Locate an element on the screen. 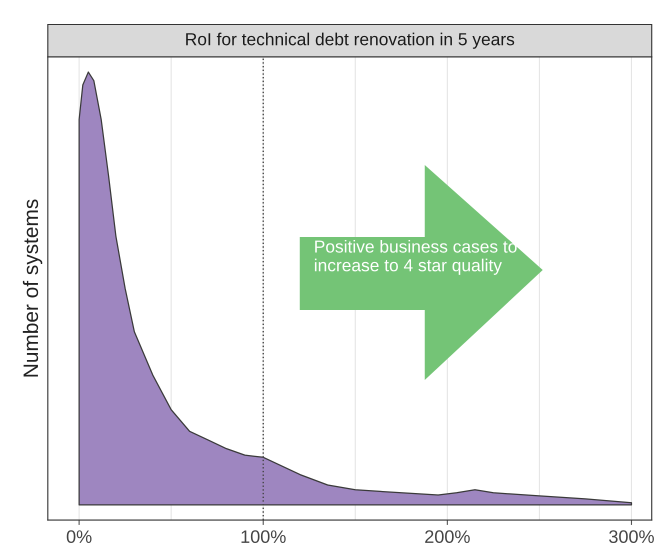 The height and width of the screenshot is (558, 655). x-tick-label: 0% is located at coordinates (79, 537).